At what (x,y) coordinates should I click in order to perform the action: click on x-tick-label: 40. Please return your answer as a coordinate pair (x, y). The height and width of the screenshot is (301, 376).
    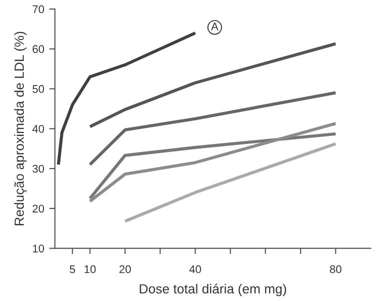
    Looking at the image, I should click on (195, 269).